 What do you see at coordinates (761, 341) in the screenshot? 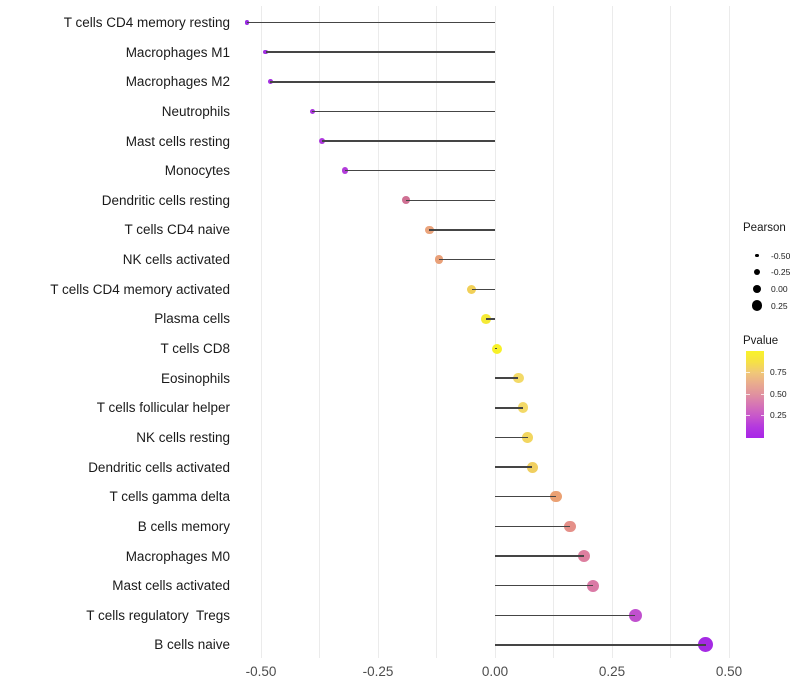
I see `color-legend-title: Pvalue` at bounding box center [761, 341].